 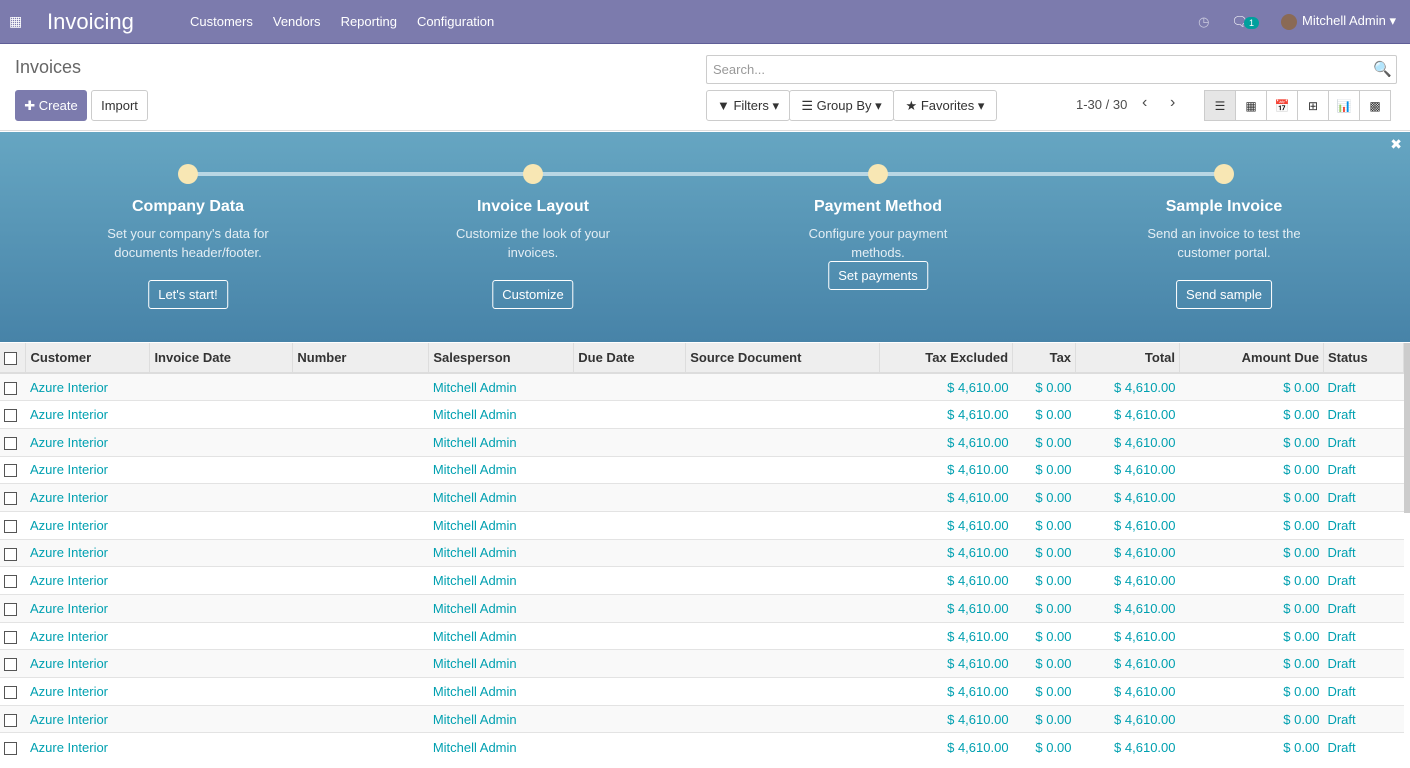 What do you see at coordinates (1289, 21) in the screenshot?
I see `avatar` at bounding box center [1289, 21].